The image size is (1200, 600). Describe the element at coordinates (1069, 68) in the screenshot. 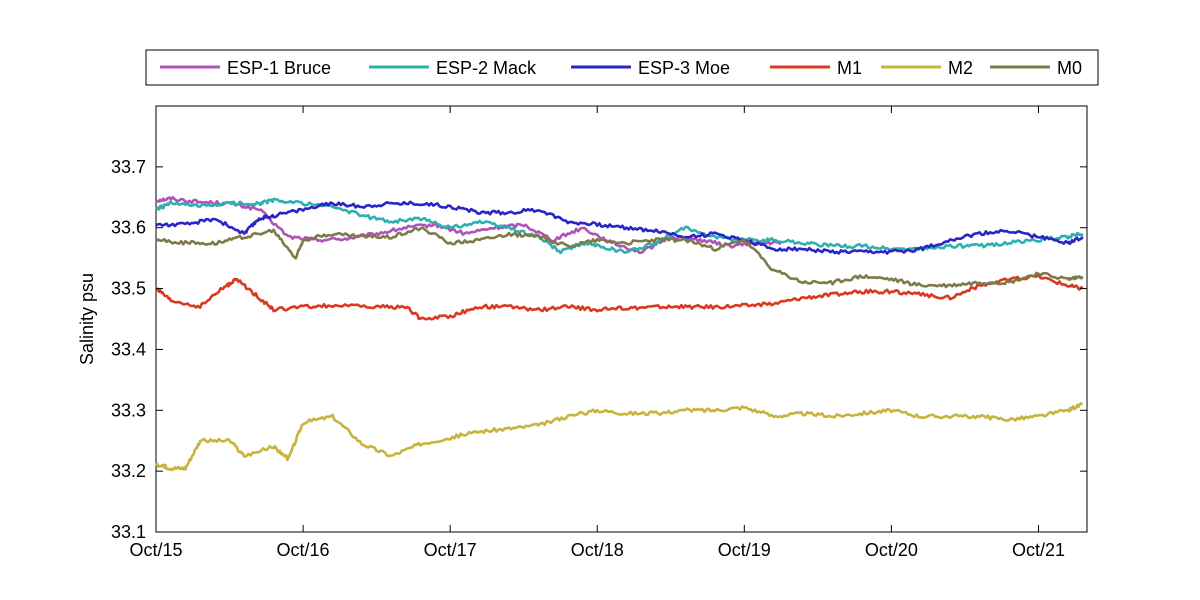

I see `legend-label: M0` at that location.